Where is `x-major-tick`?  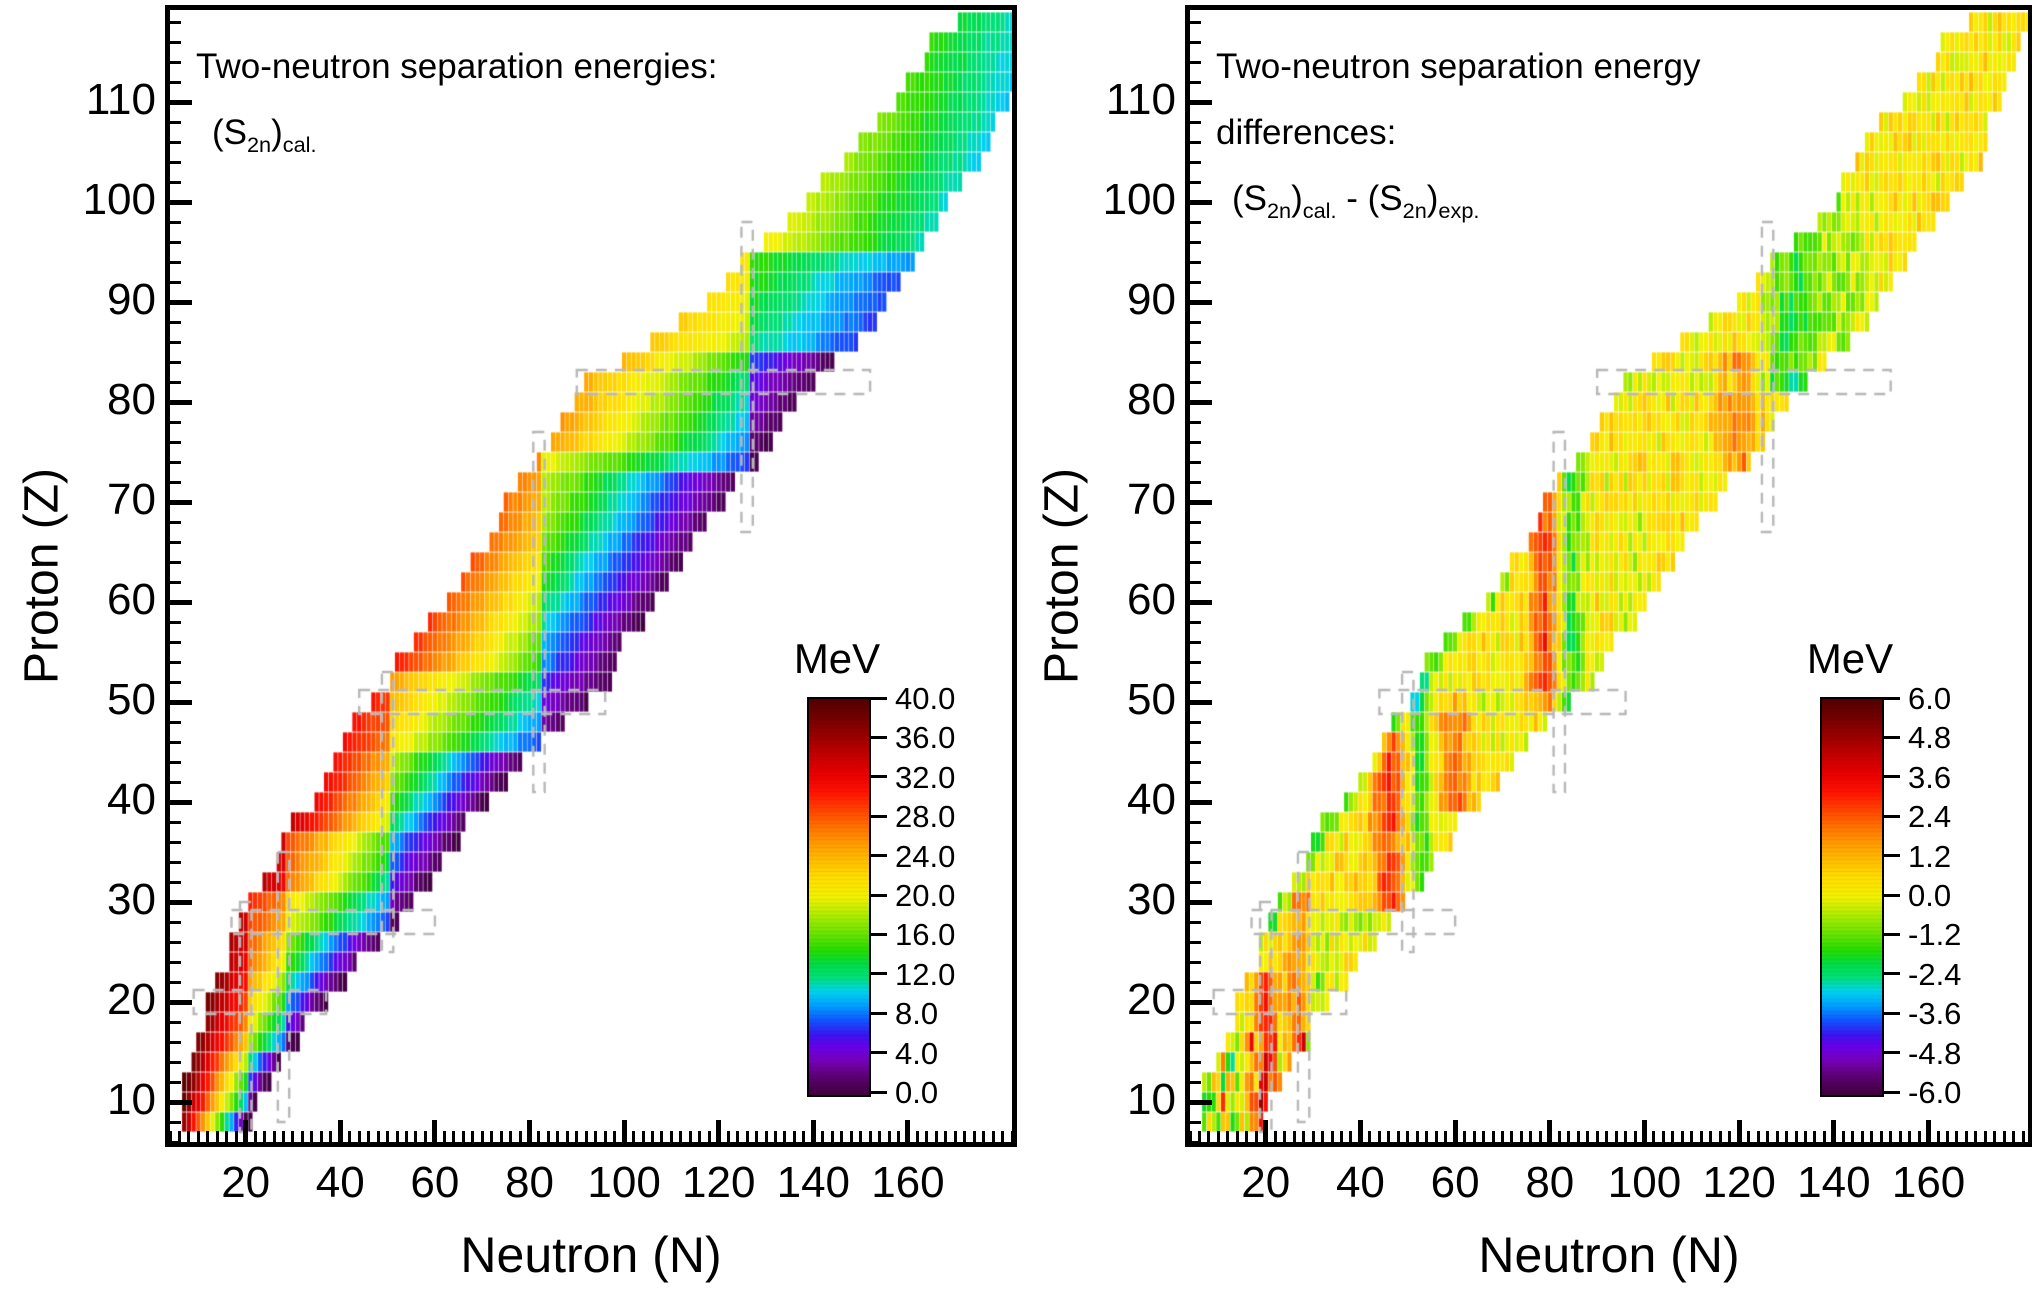 x-major-tick is located at coordinates (1360, 1131).